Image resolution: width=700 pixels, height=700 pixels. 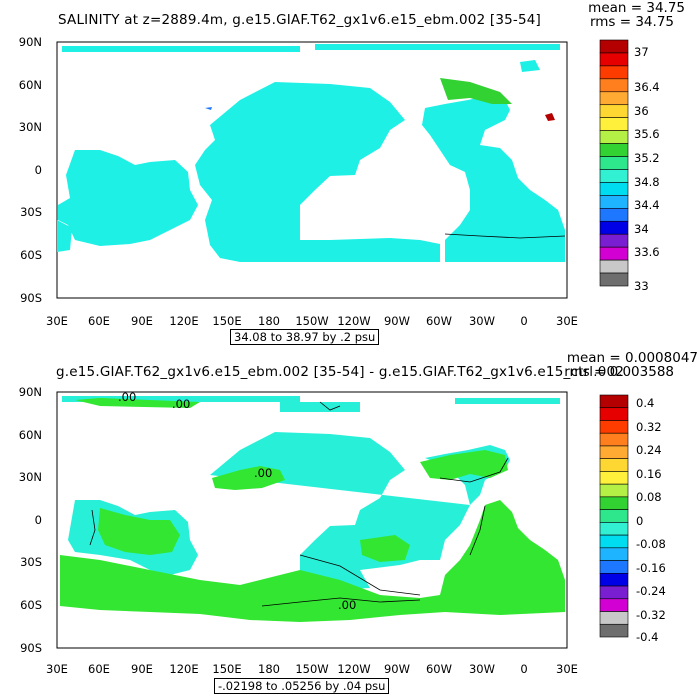 What do you see at coordinates (641, 286) in the screenshot?
I see `top-colorbar-label: 33` at bounding box center [641, 286].